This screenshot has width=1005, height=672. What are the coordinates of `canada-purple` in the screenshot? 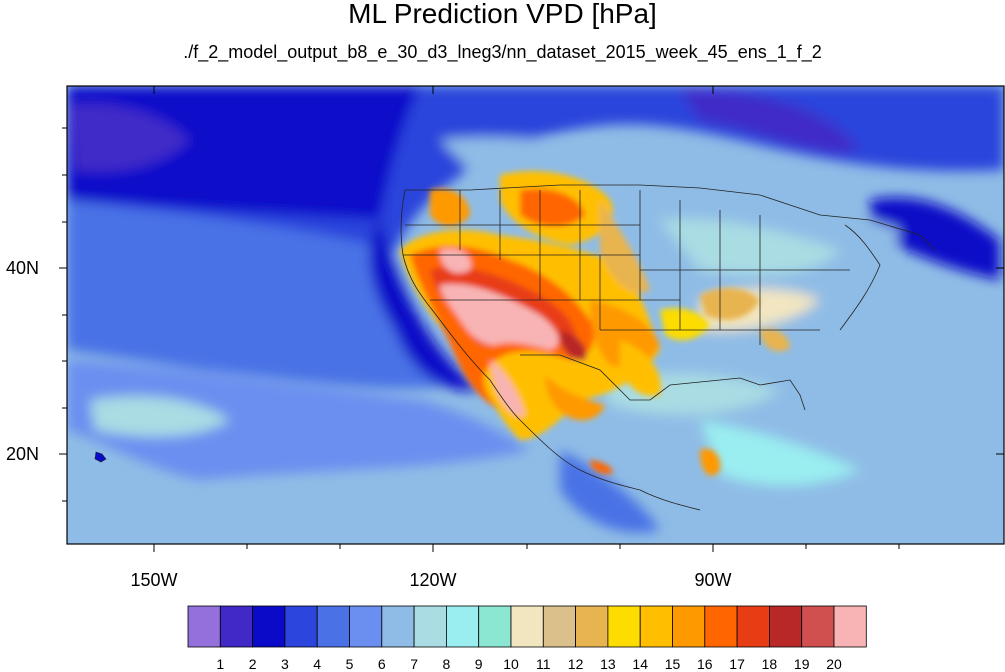 It's located at (770, 121).